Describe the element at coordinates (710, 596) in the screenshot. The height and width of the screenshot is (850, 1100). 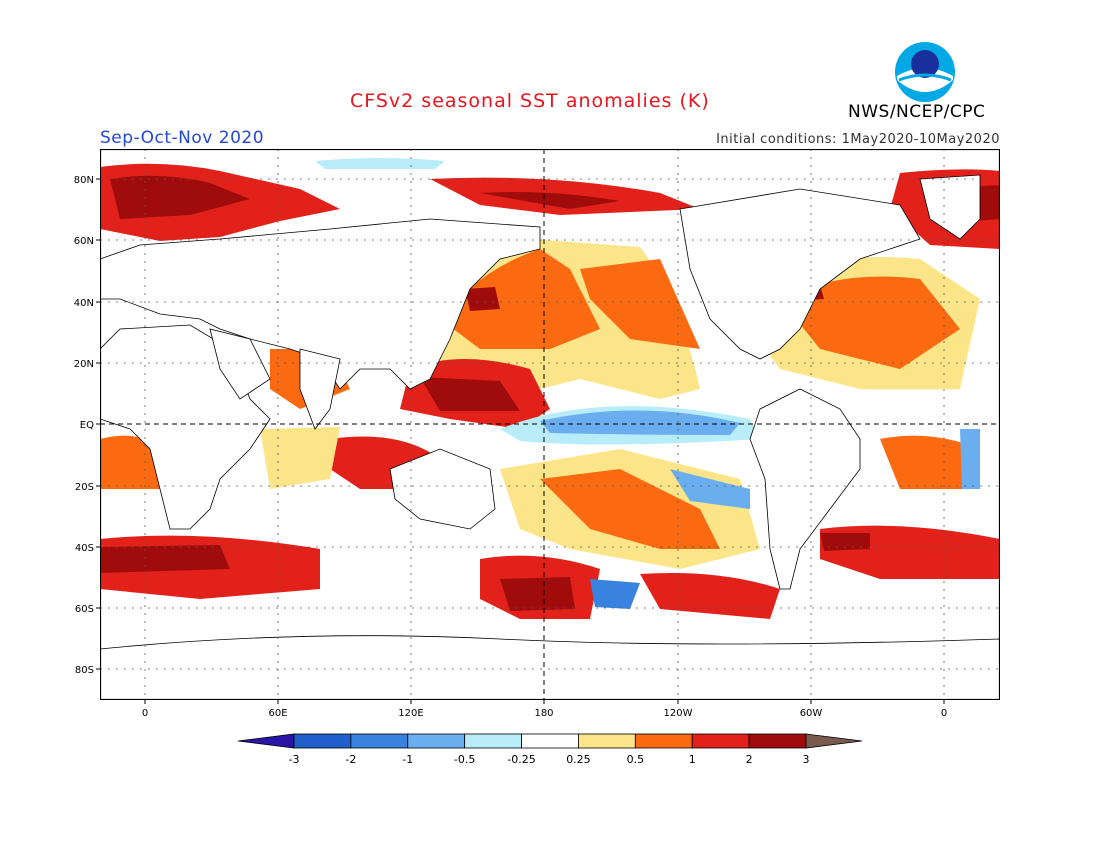
I see `anomaly-southern-ocean-east` at that location.